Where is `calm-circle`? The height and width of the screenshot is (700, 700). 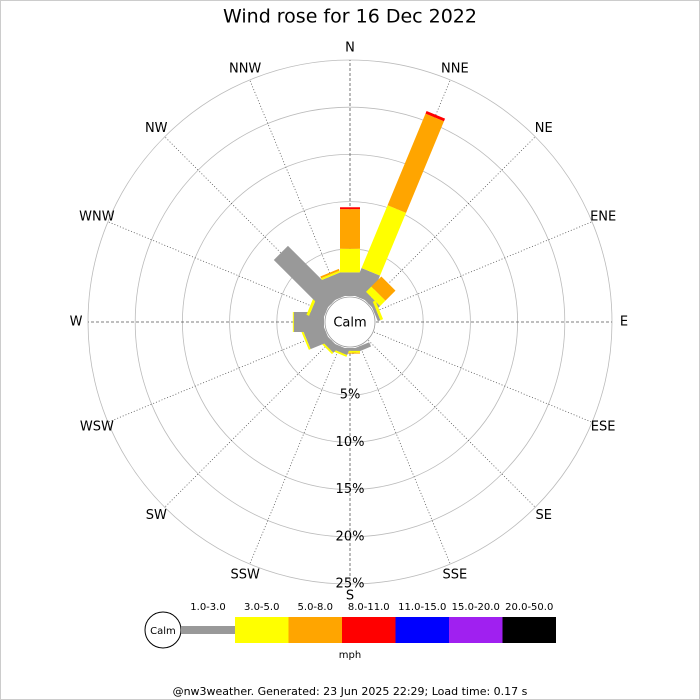
calm-circle is located at coordinates (350, 322).